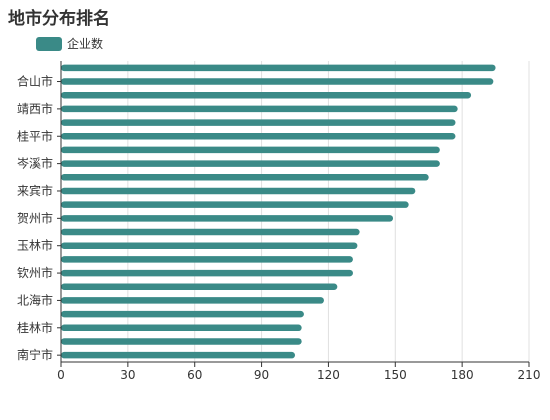 This screenshot has height=420, width=550. I want to click on x-tick-label: 180, so click(462, 375).